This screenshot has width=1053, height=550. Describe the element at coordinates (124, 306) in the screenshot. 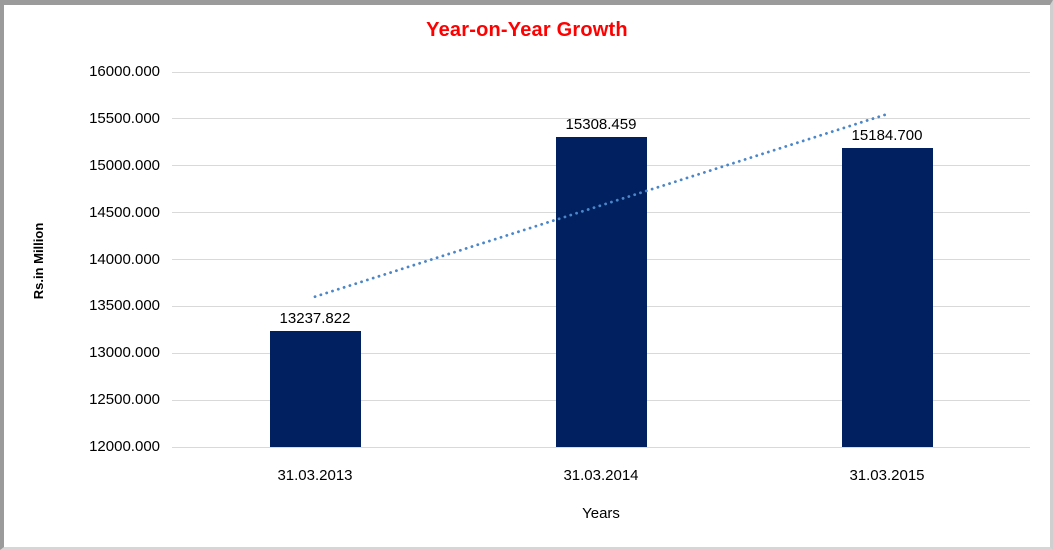

I see `y-tick-label: 13500.000` at that location.